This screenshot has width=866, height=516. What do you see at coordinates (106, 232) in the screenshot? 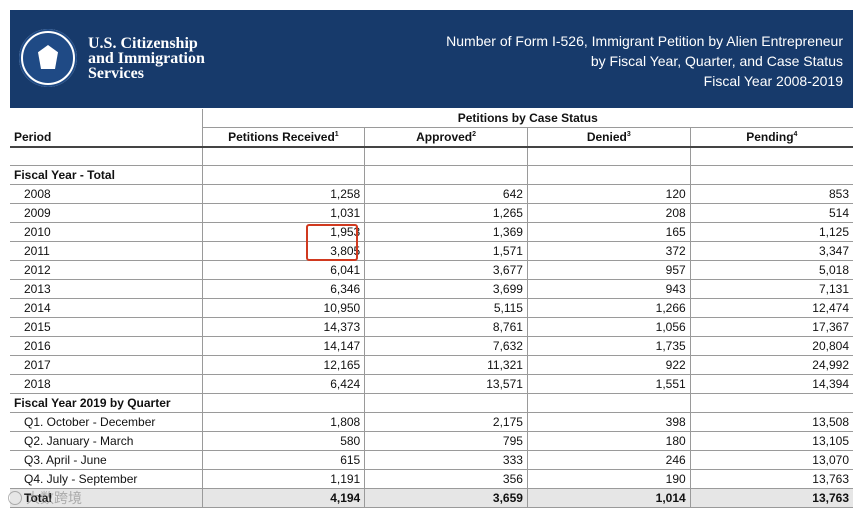
I see `period-cell: 2010` at bounding box center [106, 232].